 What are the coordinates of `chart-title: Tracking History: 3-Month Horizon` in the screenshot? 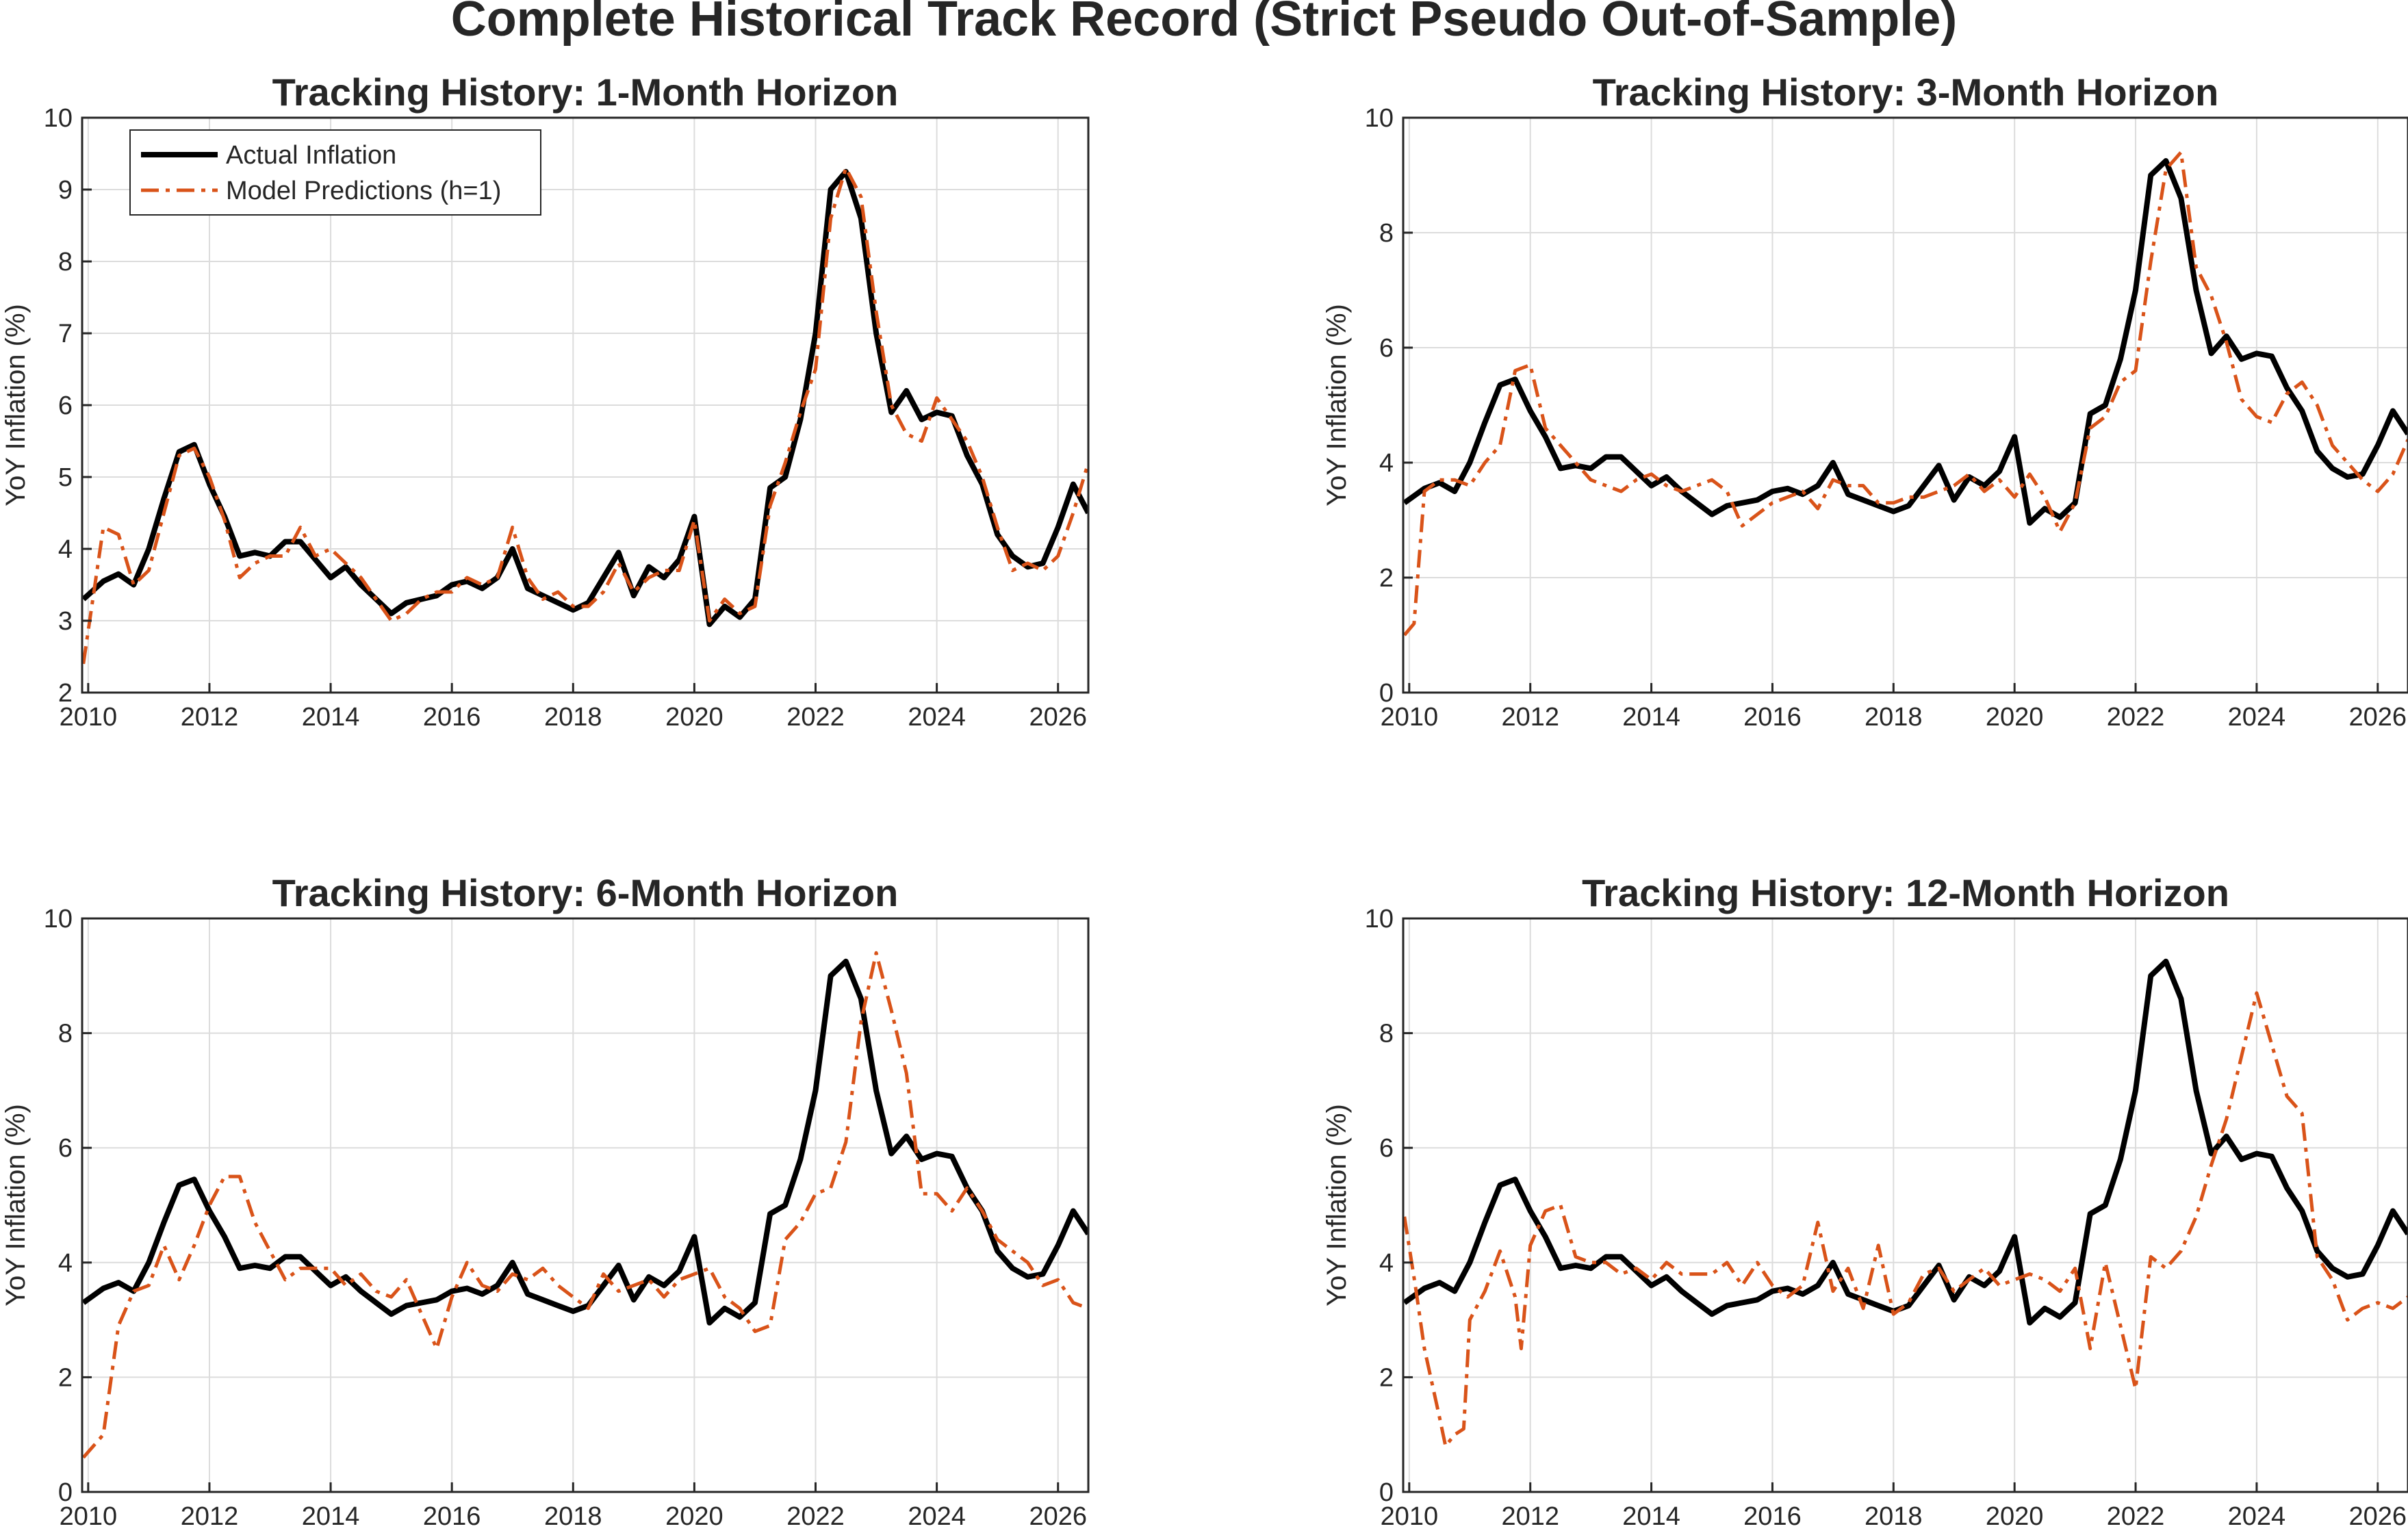 It's located at (1906, 92).